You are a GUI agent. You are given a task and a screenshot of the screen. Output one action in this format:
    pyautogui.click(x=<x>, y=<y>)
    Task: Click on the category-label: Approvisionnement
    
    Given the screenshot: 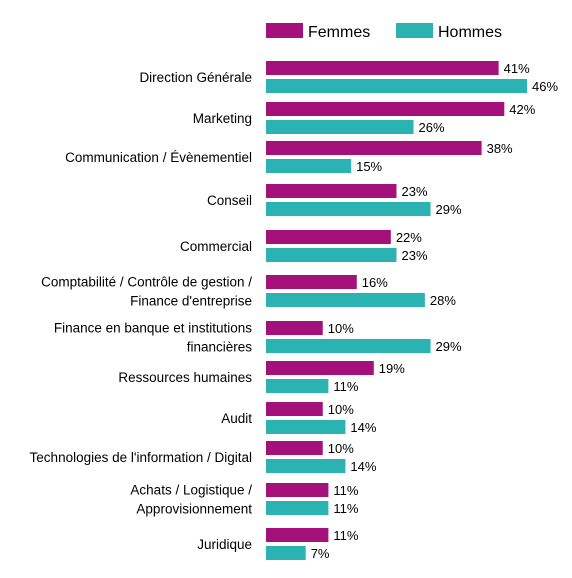 What is the action you would take?
    pyautogui.click(x=194, y=509)
    